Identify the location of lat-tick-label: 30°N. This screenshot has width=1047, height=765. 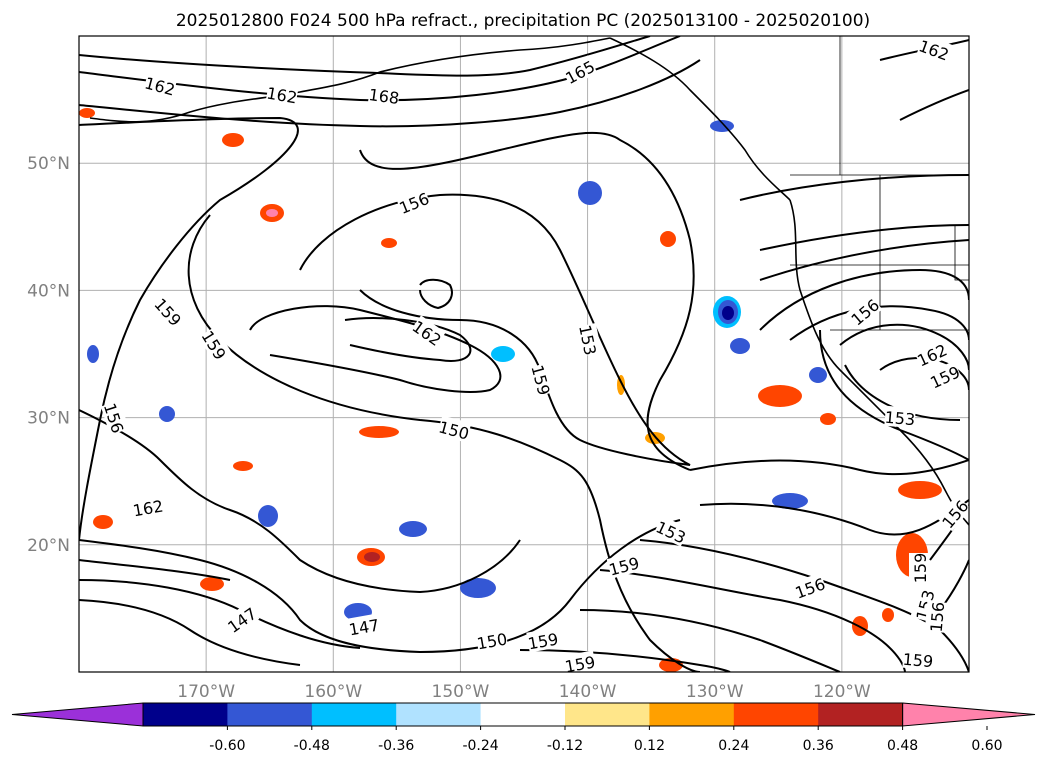
(48, 419).